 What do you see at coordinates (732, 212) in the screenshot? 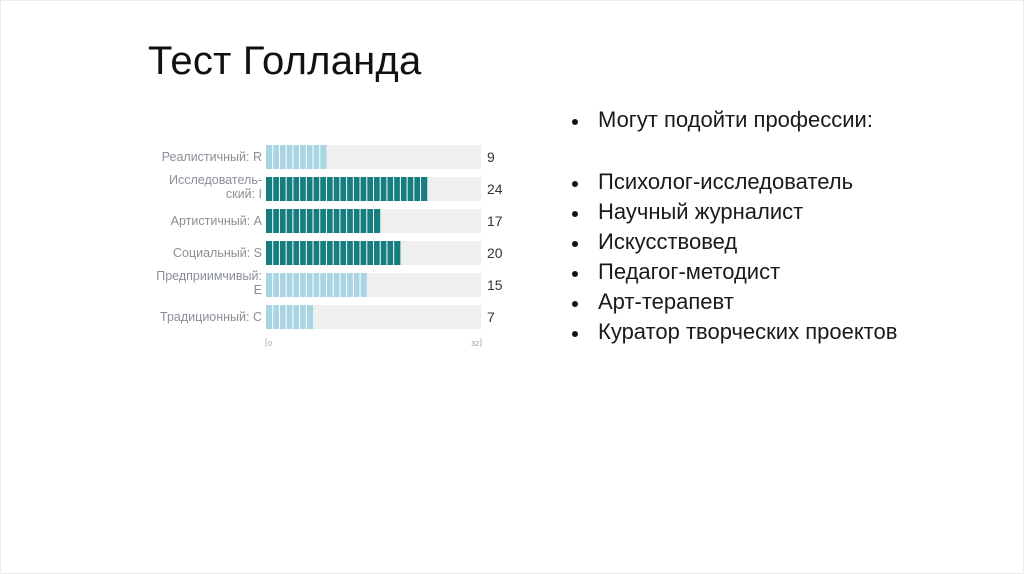
I see `list-item: Научный журналист` at bounding box center [732, 212].